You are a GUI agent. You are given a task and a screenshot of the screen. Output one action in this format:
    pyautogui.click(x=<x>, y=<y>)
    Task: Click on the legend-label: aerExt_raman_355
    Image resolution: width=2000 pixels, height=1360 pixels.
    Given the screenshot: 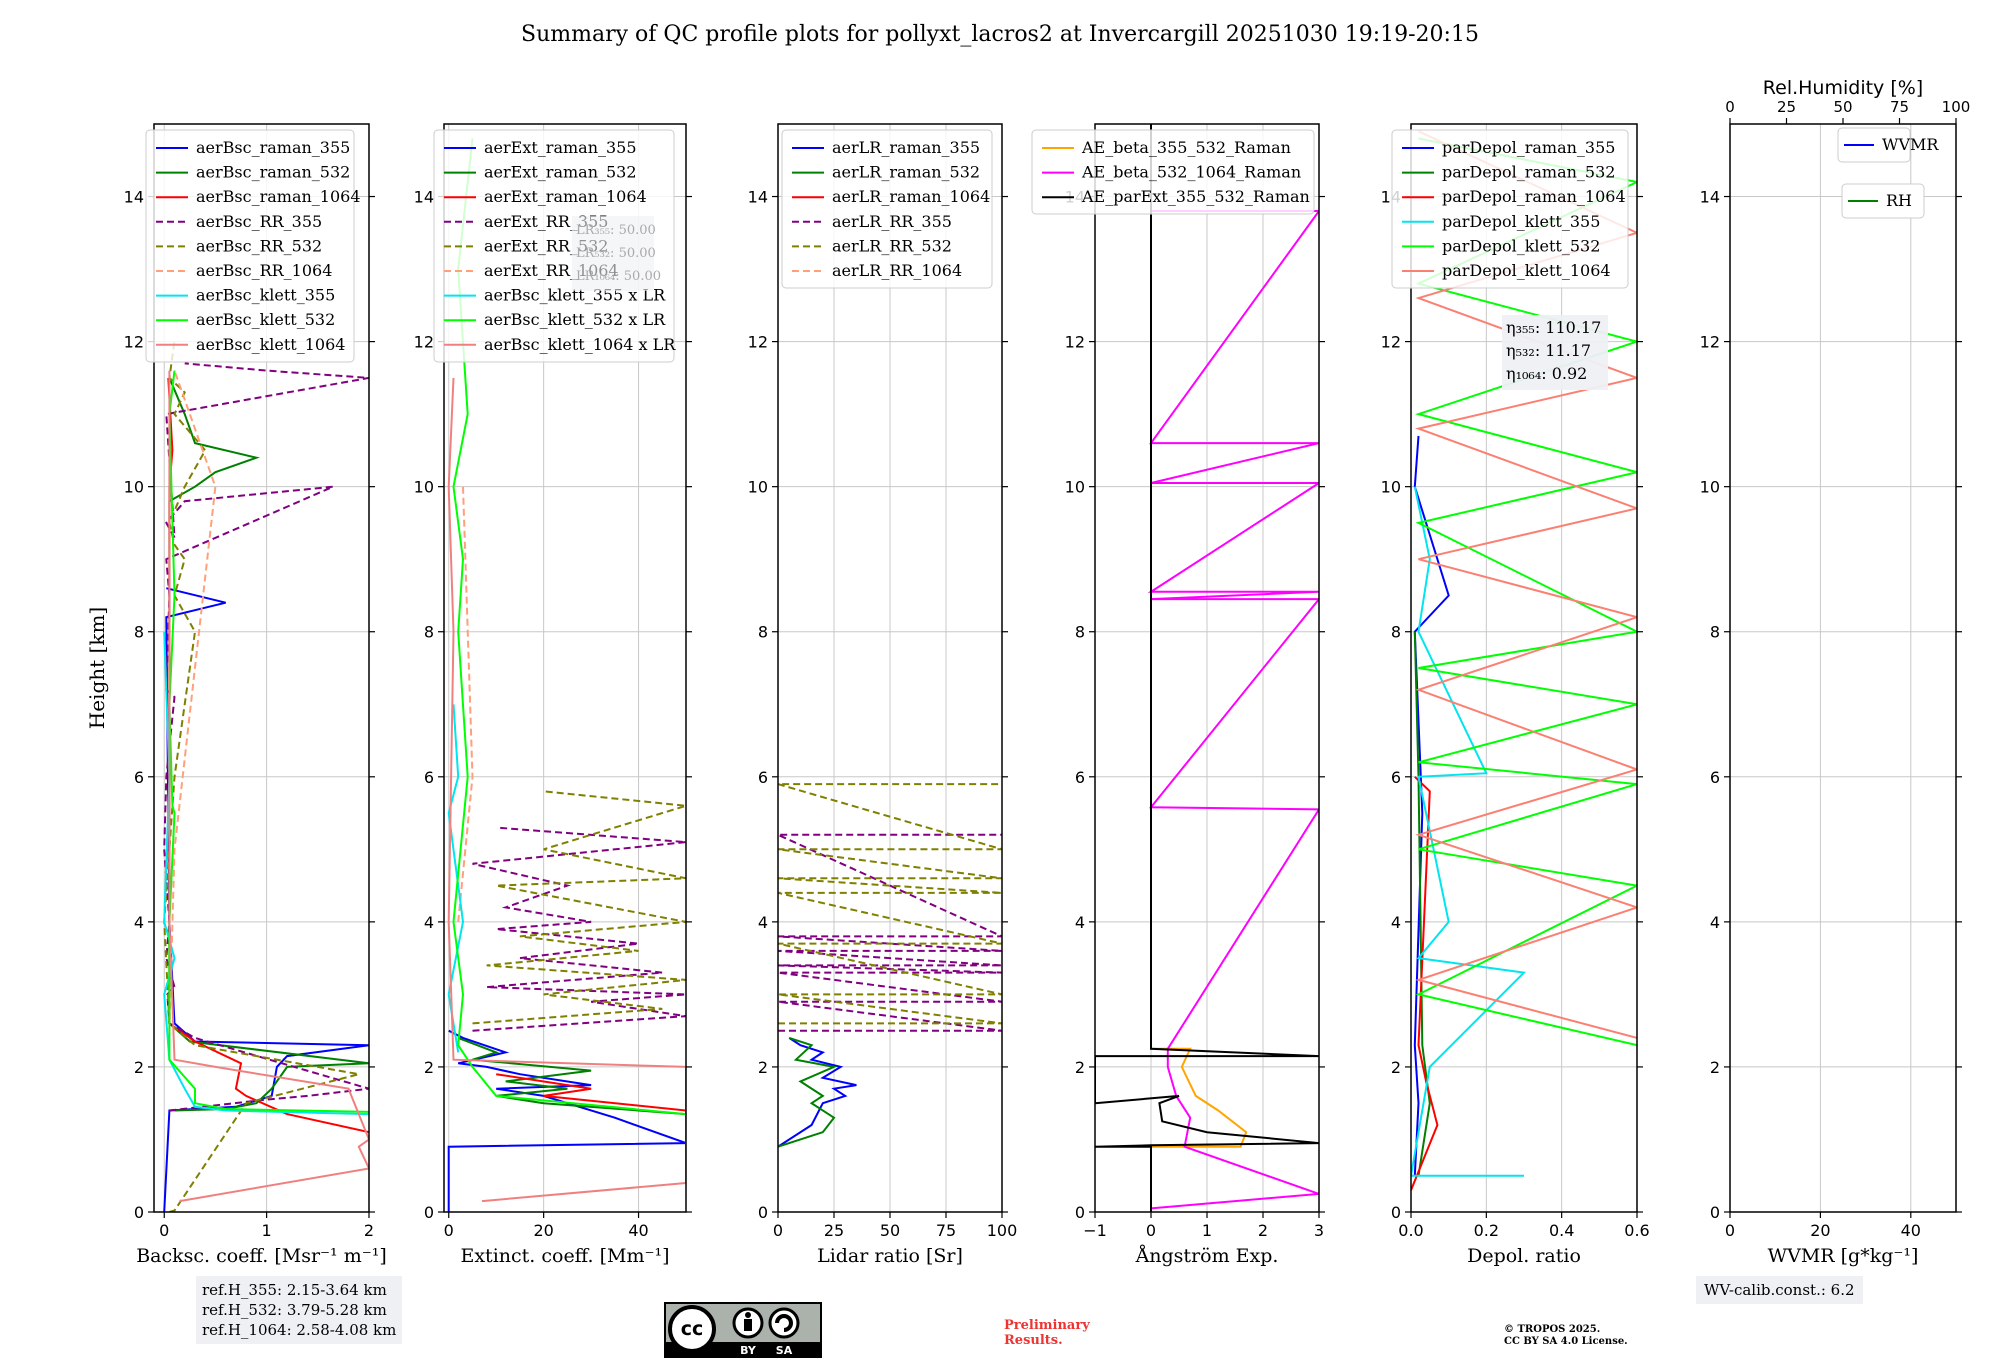 What is the action you would take?
    pyautogui.click(x=560, y=147)
    